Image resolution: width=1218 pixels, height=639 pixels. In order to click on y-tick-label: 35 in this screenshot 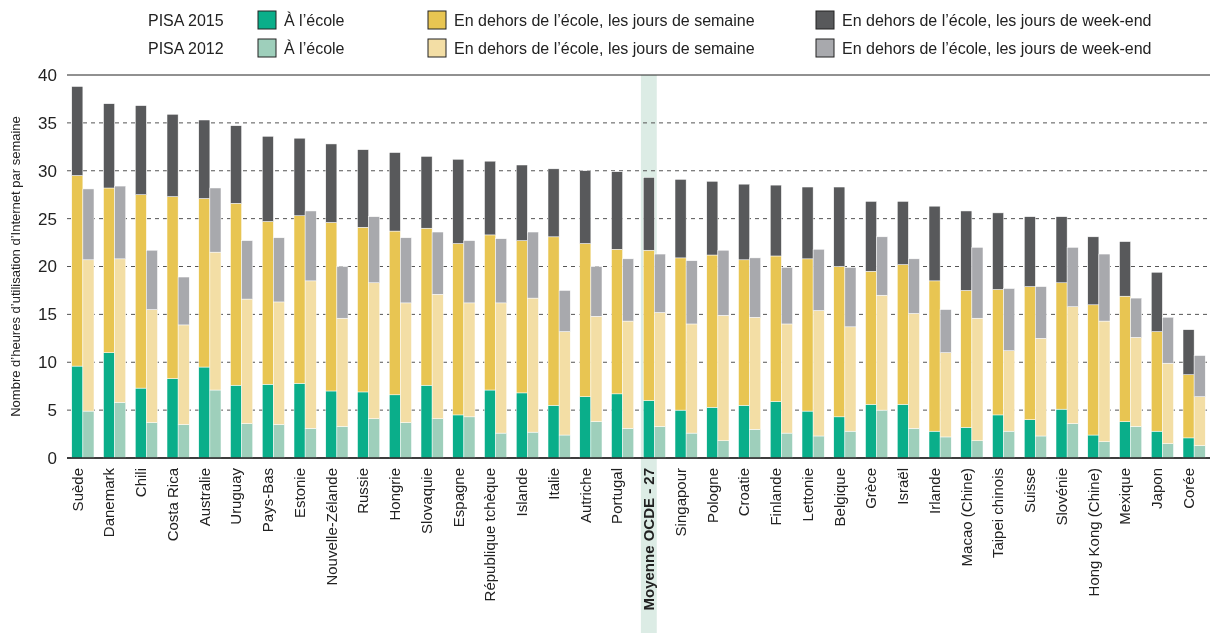, I will do `click(47, 123)`.